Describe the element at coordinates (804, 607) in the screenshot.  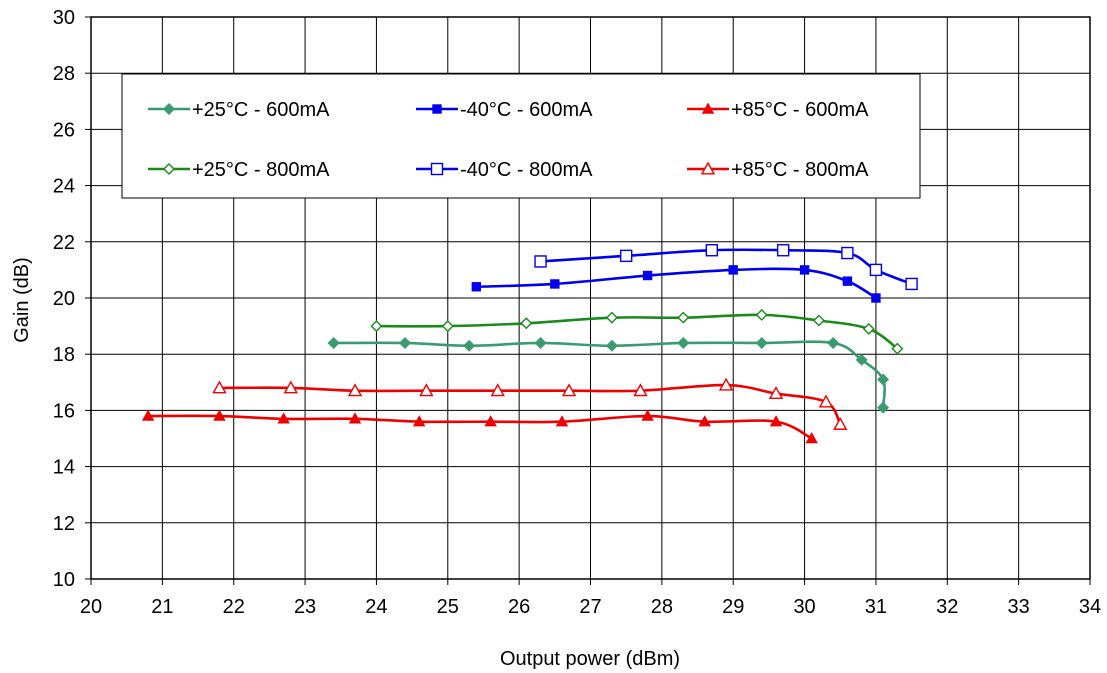
I see `x-tick-label: 30` at that location.